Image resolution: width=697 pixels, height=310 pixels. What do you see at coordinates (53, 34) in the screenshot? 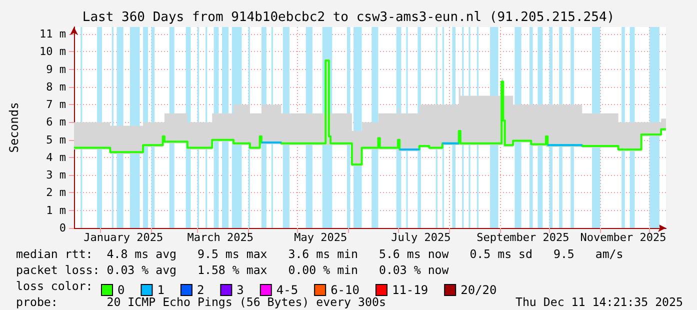
I see `y-tick-label: 11 m` at bounding box center [53, 34].